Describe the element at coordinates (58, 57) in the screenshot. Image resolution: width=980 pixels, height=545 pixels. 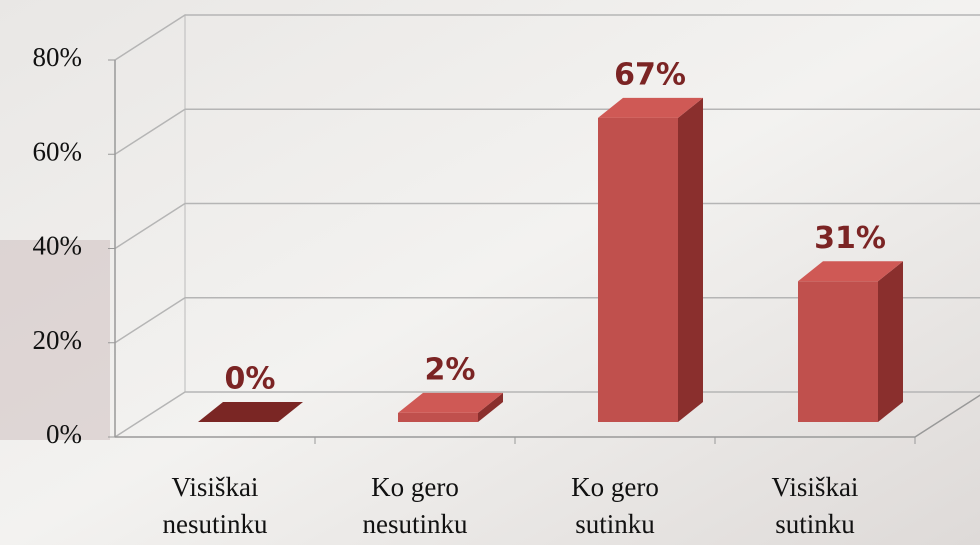
I see `y-tick-label: 80%` at that location.